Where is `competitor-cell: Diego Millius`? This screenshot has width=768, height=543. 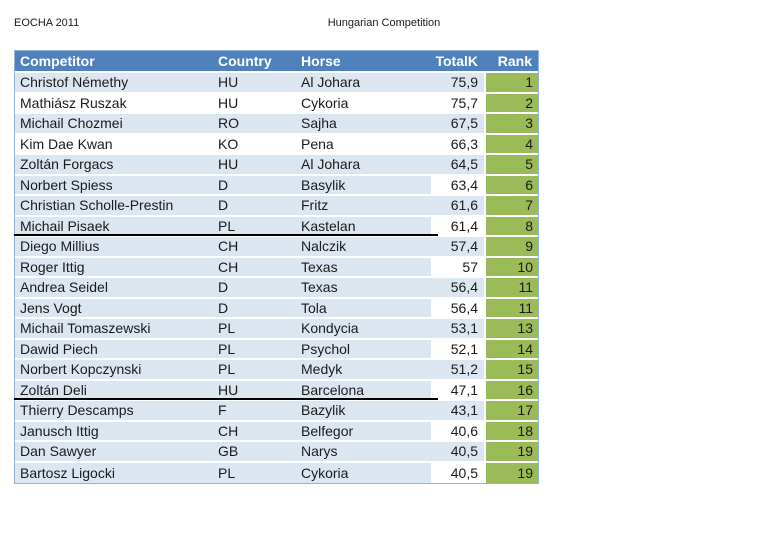
competitor-cell: Diego Millius is located at coordinates (114, 247).